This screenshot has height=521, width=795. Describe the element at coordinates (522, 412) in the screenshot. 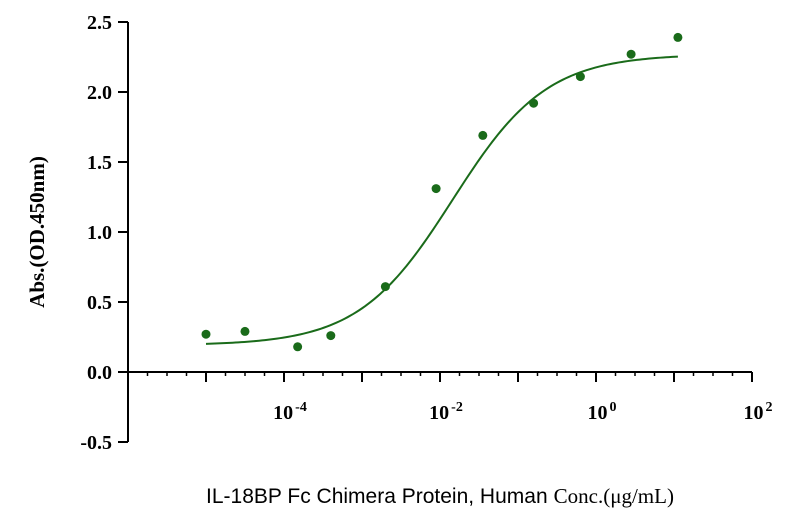

I see `x-tick-labels: 10 -4 10 -2 10 0 10 2` at that location.